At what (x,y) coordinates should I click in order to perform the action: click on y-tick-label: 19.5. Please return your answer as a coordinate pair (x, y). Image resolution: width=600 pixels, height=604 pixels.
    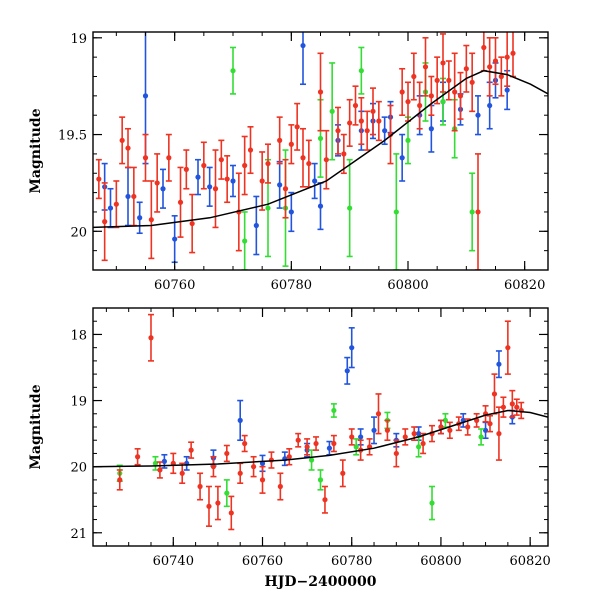
    Looking at the image, I should click on (72, 136).